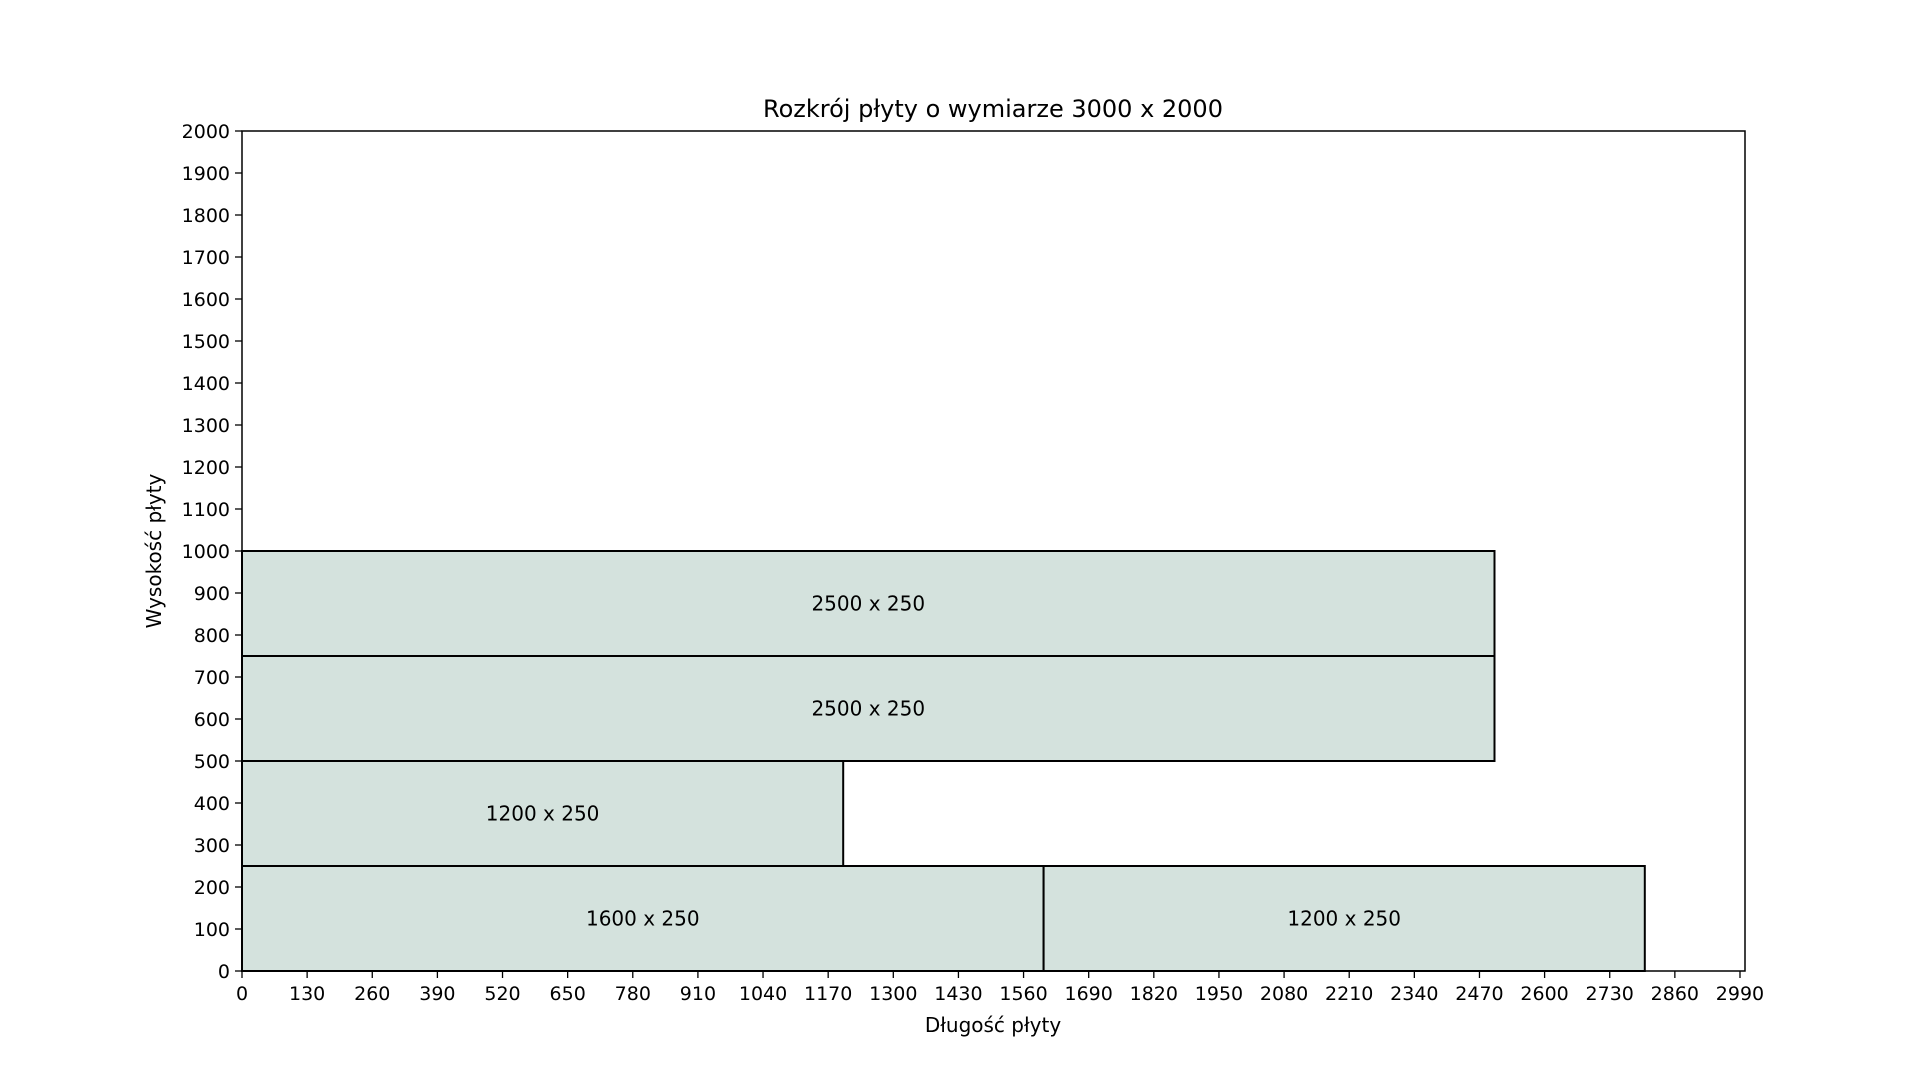 This screenshot has height=1084, width=1920. What do you see at coordinates (206, 384) in the screenshot?
I see `y-tick-label: 1400` at bounding box center [206, 384].